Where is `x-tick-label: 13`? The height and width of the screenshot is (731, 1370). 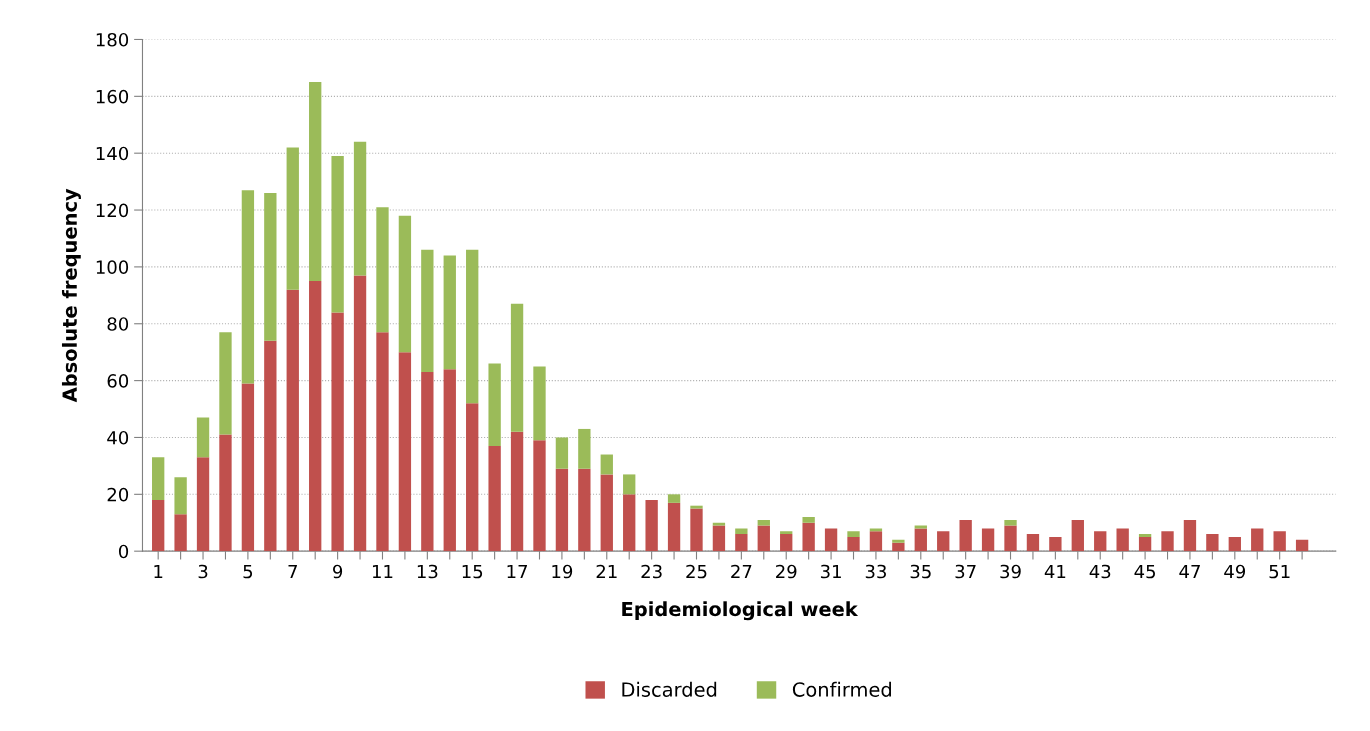
x-tick-label: 13 is located at coordinates (427, 571).